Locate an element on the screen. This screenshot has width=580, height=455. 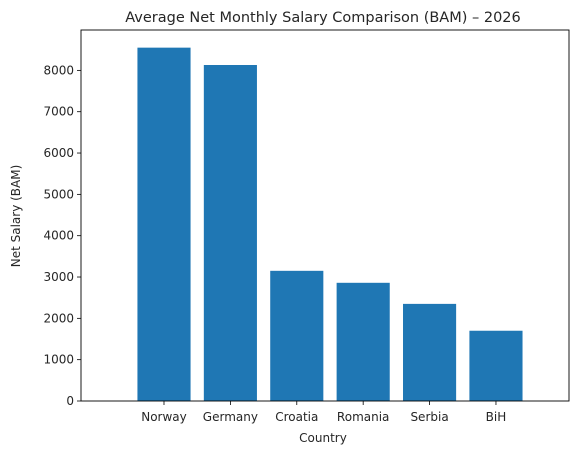
y-axis-label: Net Salary (BAM) is located at coordinates (16, 216).